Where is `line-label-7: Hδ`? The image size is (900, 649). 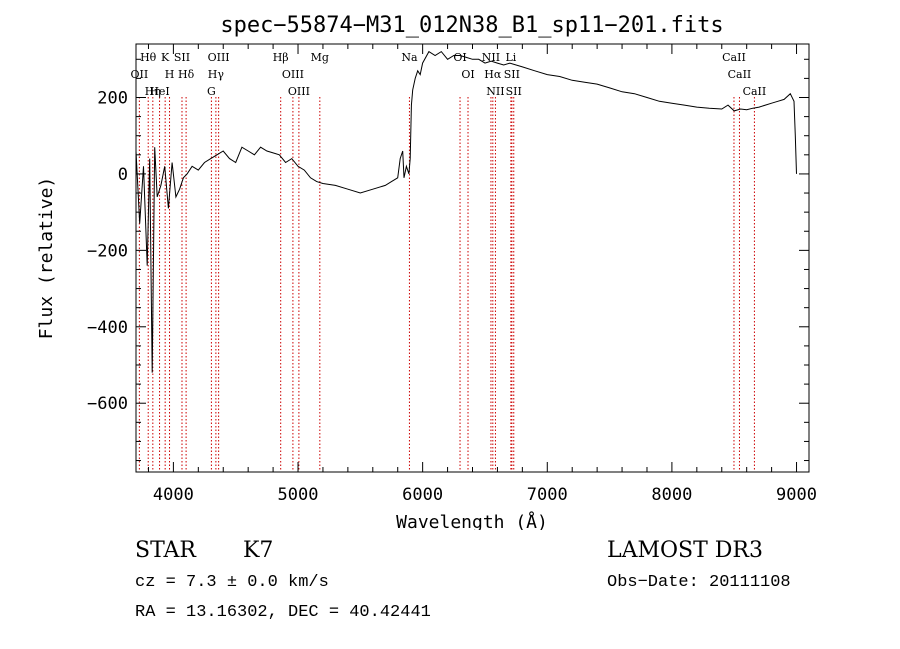
line-label-7: Hδ is located at coordinates (186, 74).